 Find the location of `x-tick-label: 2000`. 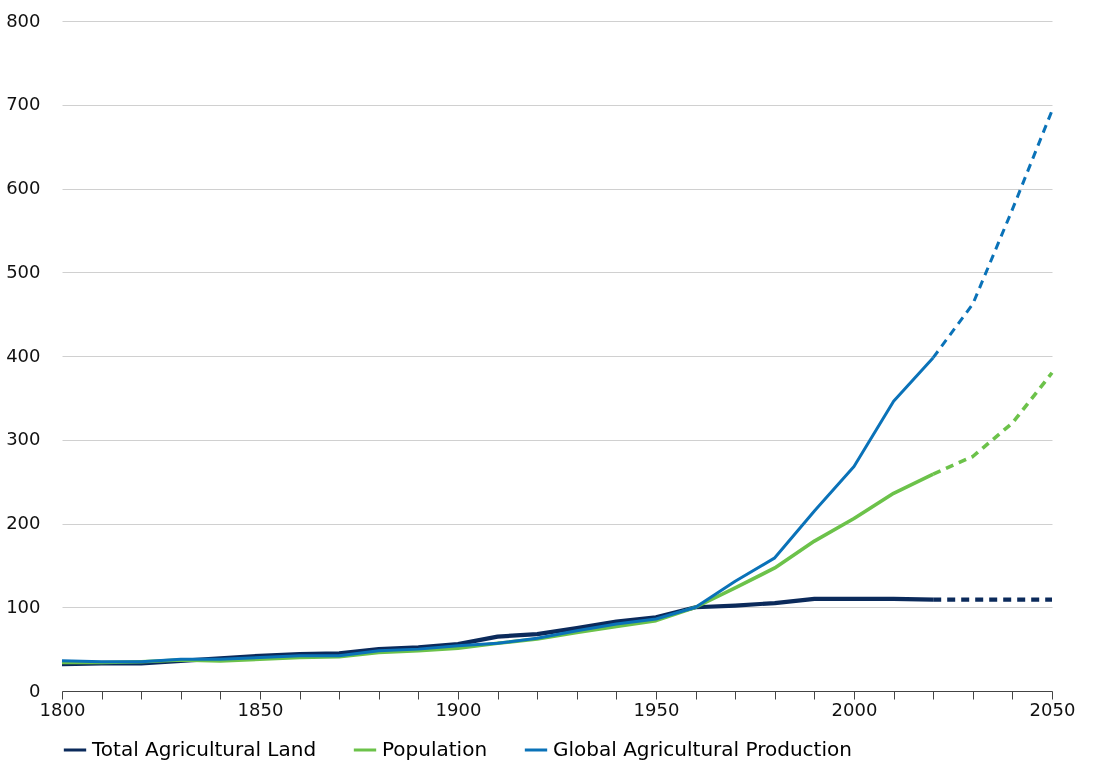

x-tick-label: 2000 is located at coordinates (854, 709).